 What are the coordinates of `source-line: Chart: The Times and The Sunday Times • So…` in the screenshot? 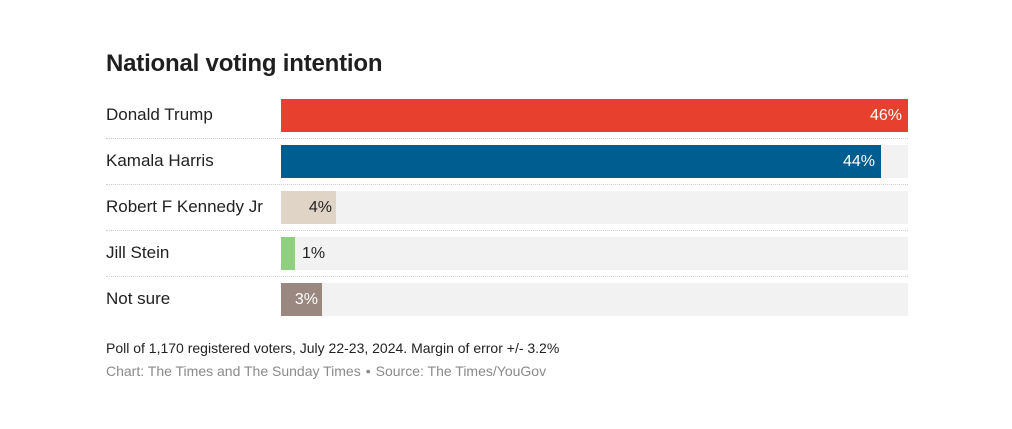 It's located at (326, 371).